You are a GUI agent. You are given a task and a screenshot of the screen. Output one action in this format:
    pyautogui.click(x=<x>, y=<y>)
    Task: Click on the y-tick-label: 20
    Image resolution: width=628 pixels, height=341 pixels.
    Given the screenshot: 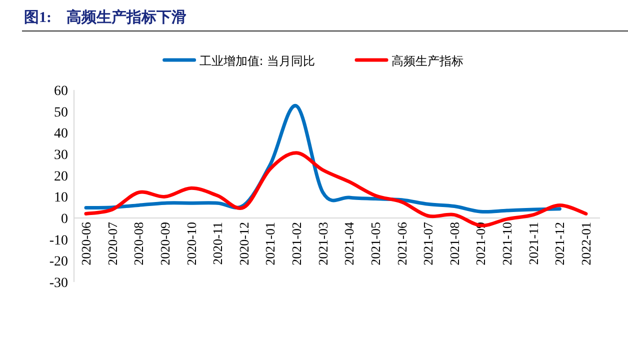 What is the action you would take?
    pyautogui.click(x=61, y=176)
    